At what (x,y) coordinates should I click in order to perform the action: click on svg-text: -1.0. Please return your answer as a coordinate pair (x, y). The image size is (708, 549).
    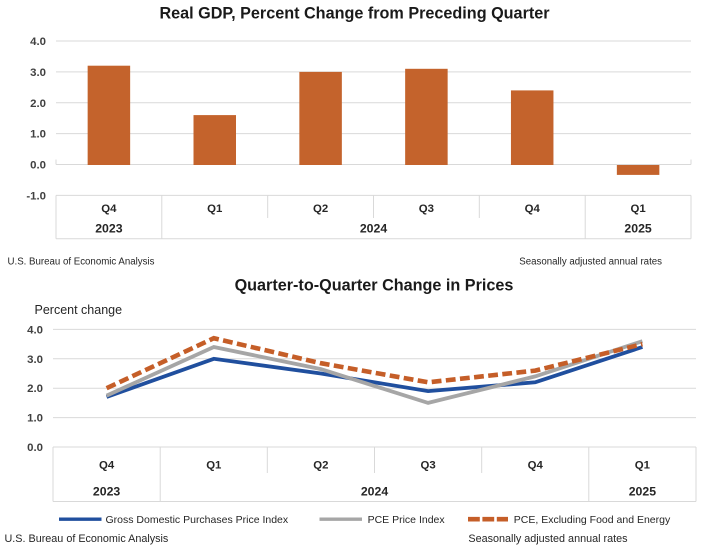
    Looking at the image, I should click on (36, 196).